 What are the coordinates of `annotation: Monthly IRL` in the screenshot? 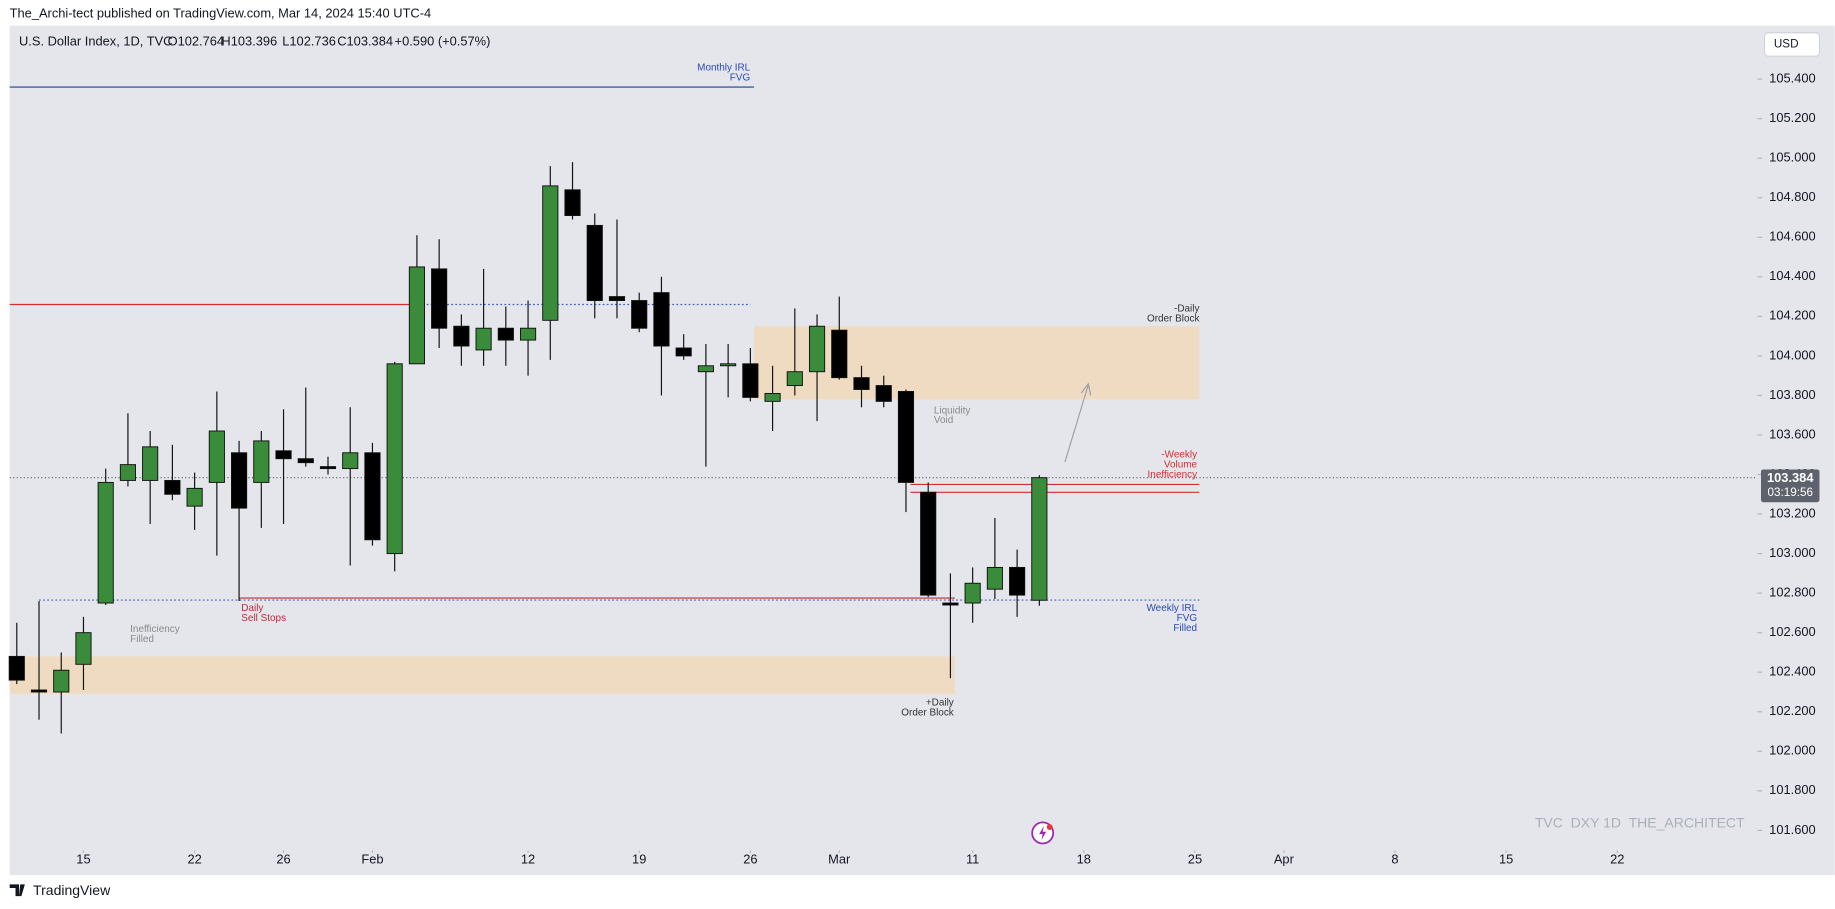 It's located at (723, 67).